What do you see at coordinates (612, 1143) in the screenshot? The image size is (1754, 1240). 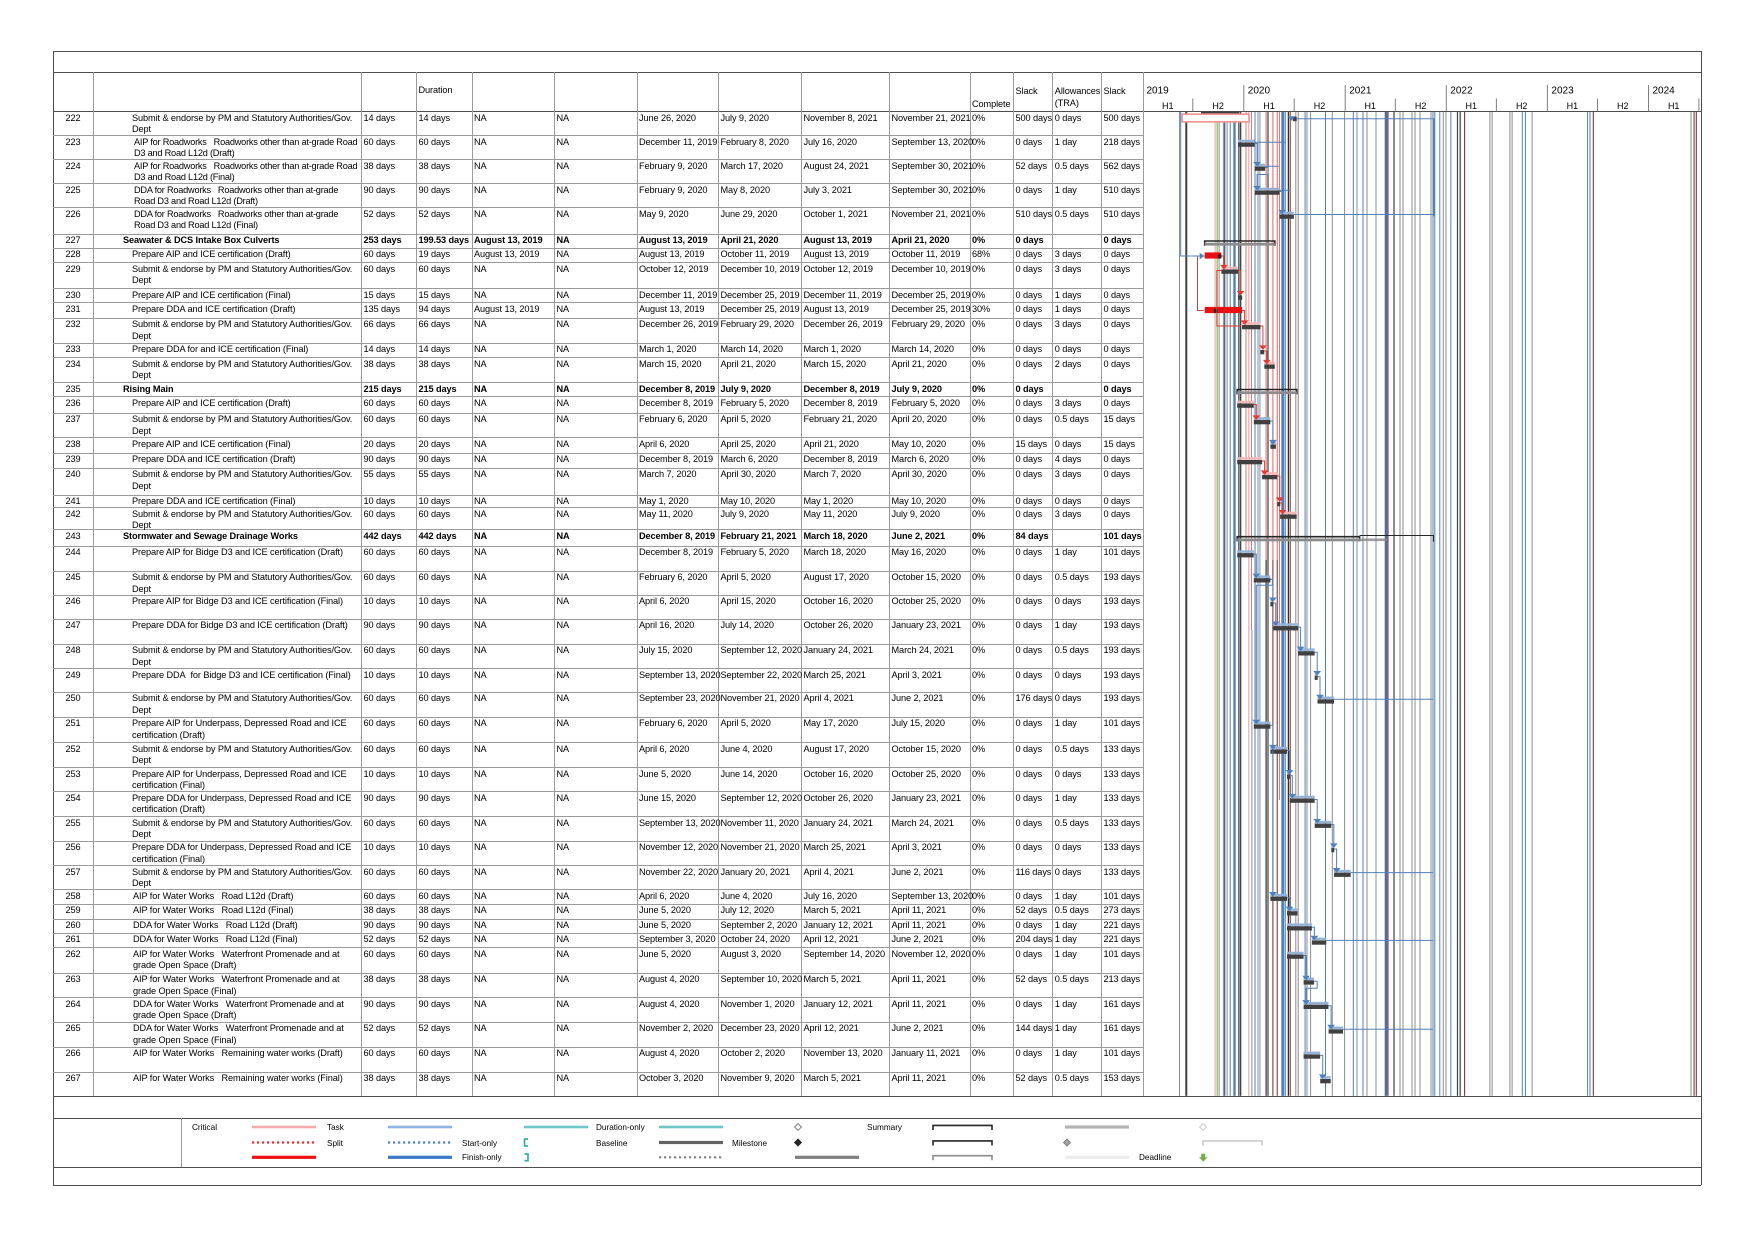 I see `svg-text: Baseline` at bounding box center [612, 1143].